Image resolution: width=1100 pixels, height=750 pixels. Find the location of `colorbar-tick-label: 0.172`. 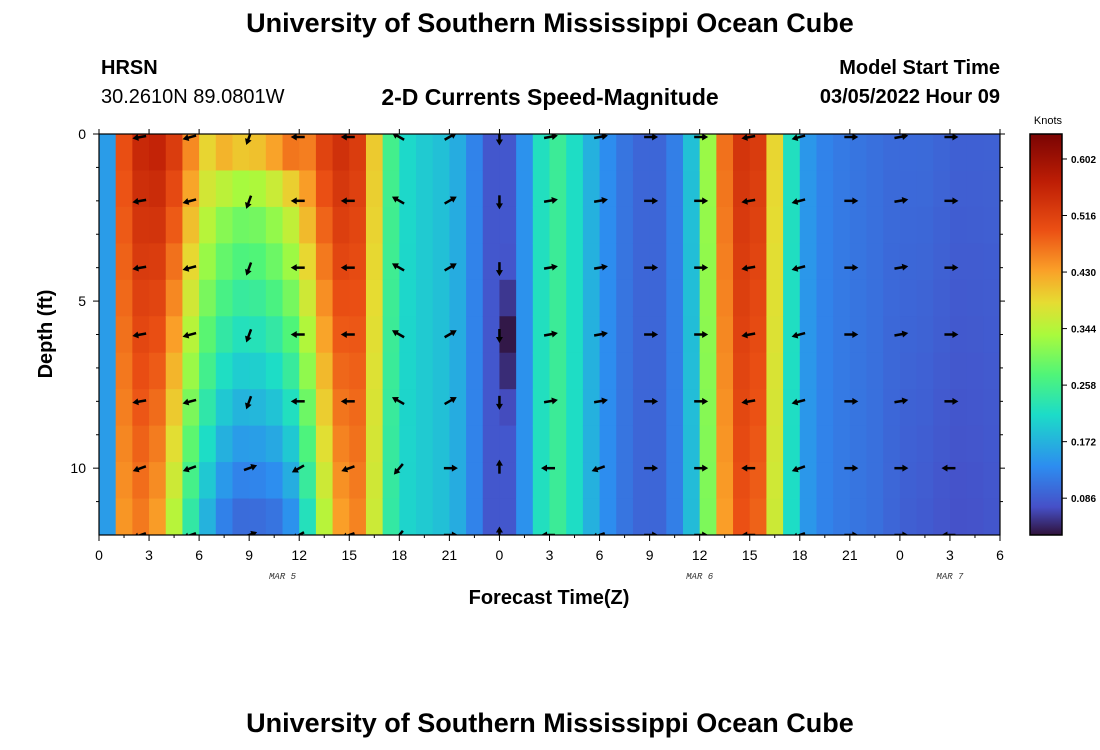

colorbar-tick-label: 0.172 is located at coordinates (1083, 443).